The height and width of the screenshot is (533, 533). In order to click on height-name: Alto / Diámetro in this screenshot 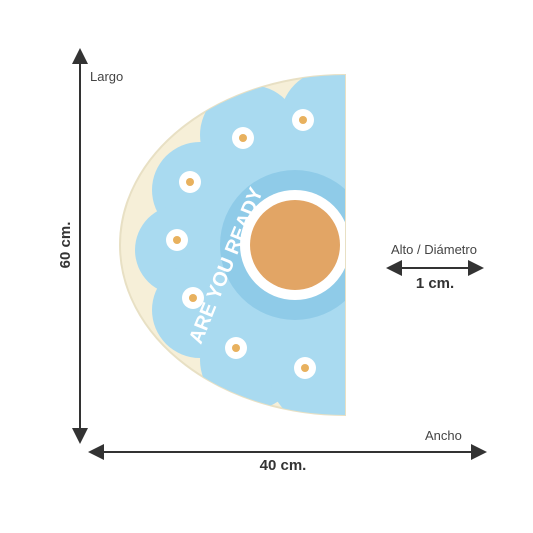, I will do `click(434, 249)`.